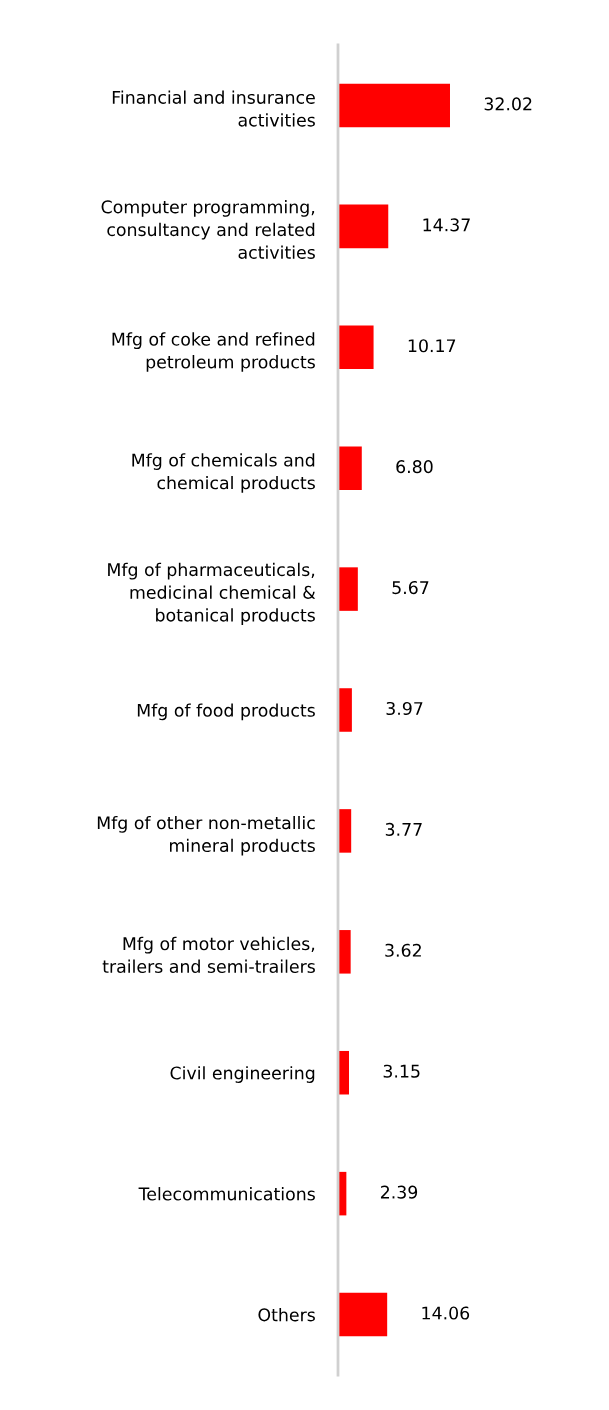 The image size is (609, 1410). What do you see at coordinates (208, 229) in the screenshot?
I see `y-tick-label: Computer programming, consultancy and related activities` at bounding box center [208, 229].